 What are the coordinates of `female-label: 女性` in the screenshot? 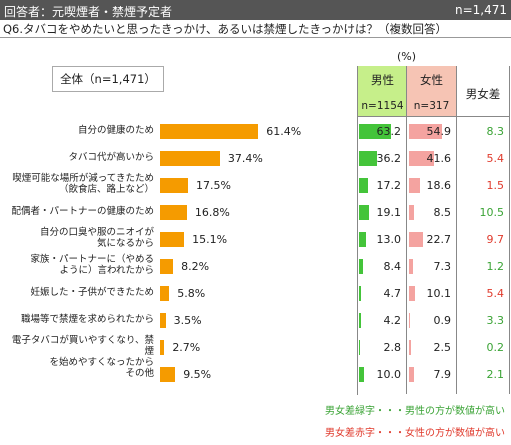 It's located at (431, 80).